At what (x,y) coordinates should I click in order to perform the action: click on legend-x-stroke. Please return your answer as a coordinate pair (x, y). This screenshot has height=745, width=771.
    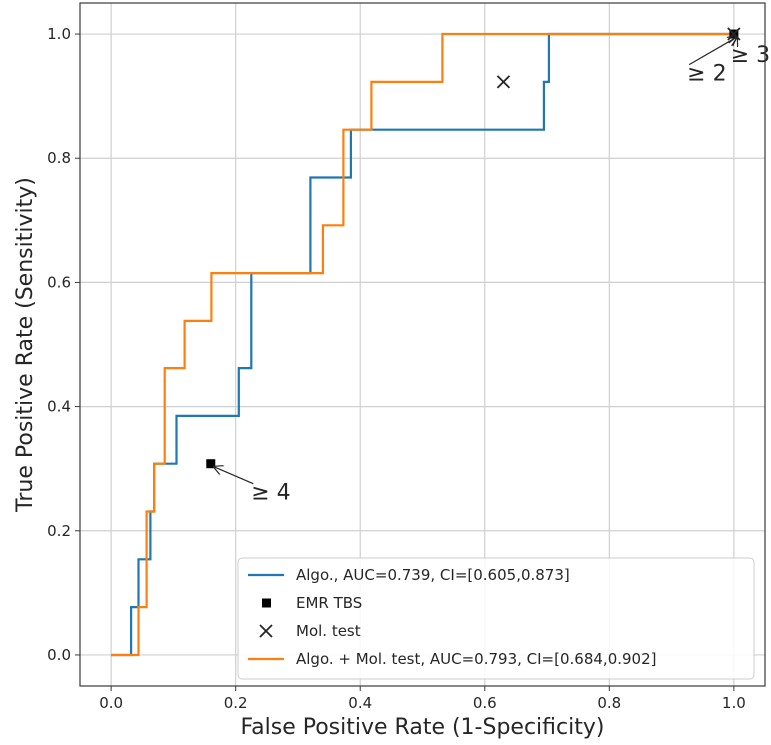
    Looking at the image, I should click on (266, 631).